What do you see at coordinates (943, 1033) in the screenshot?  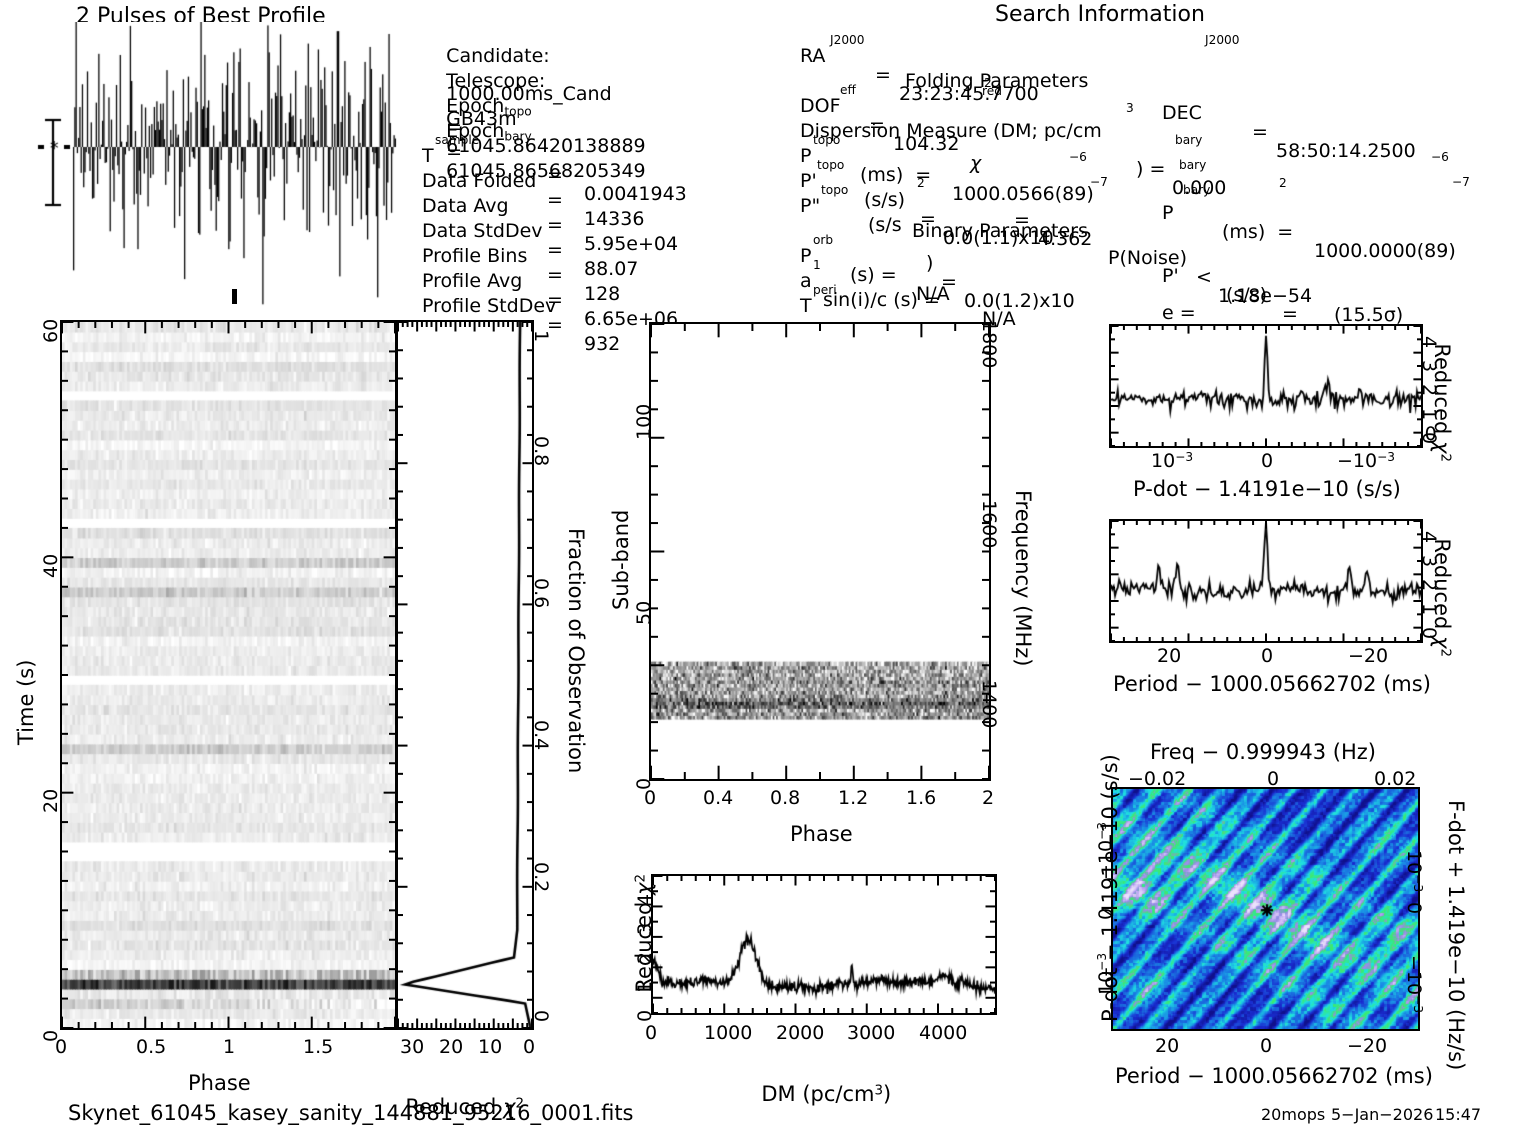 I see `dm-tick-4000: 4000` at bounding box center [943, 1033].